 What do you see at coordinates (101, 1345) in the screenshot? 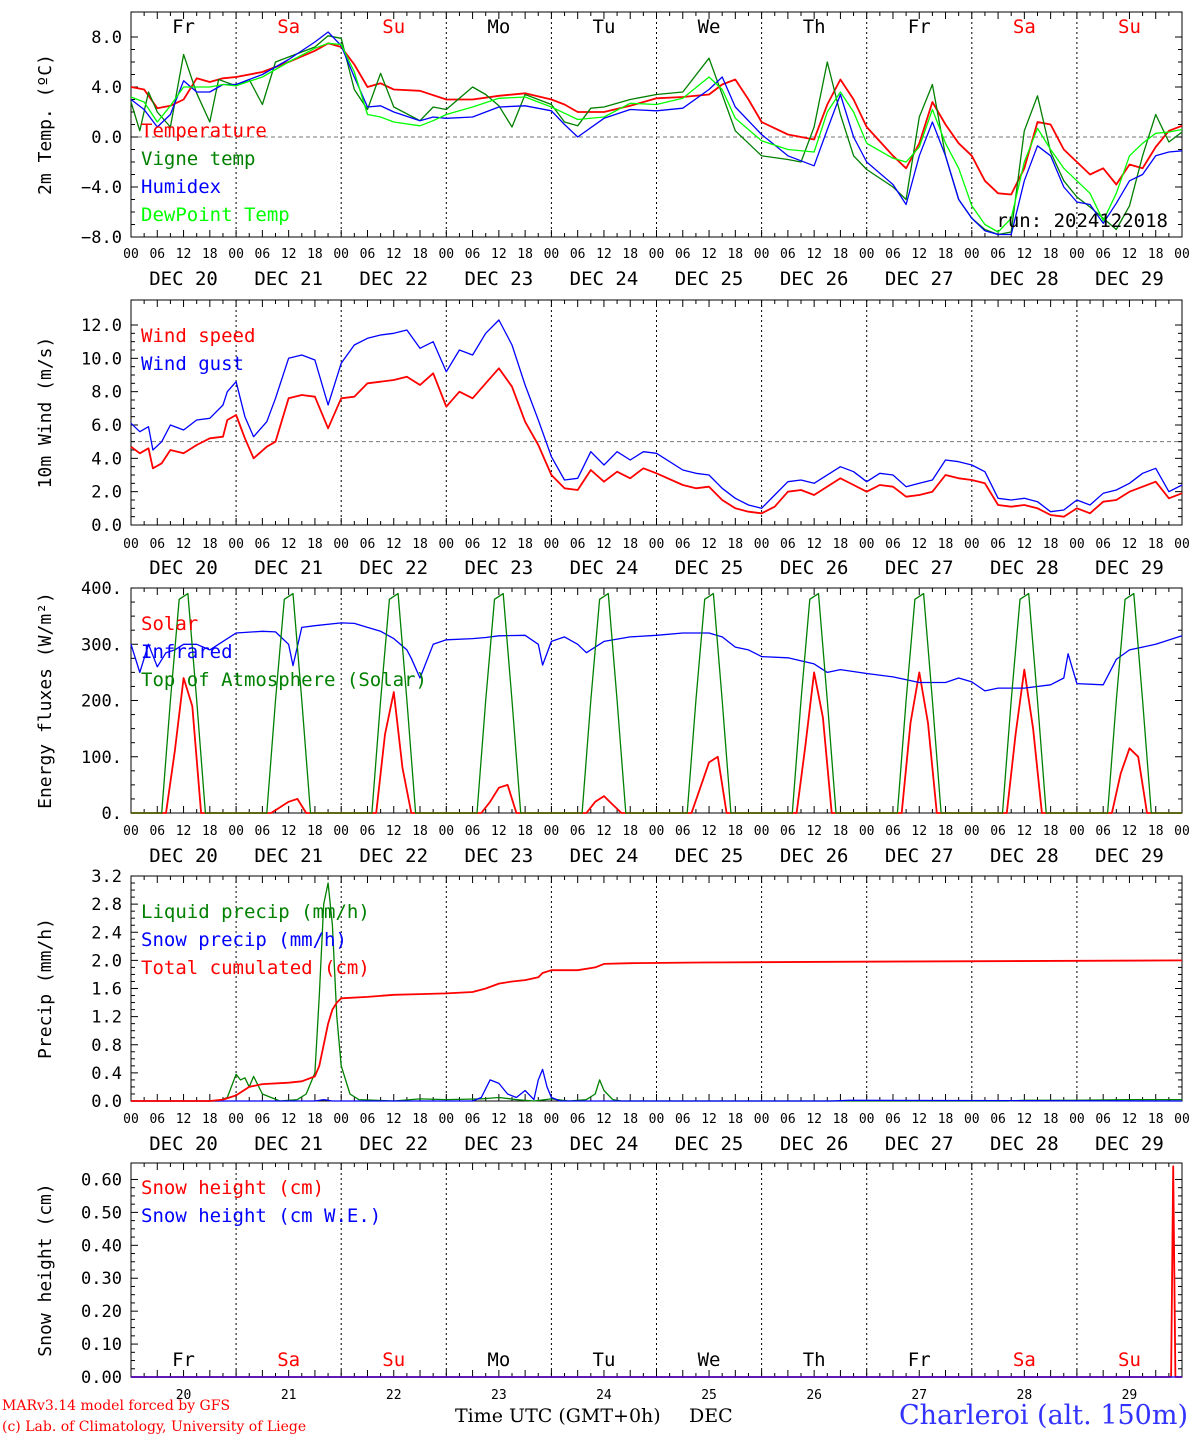
I see `y-tick-label: 0.10` at bounding box center [101, 1345].